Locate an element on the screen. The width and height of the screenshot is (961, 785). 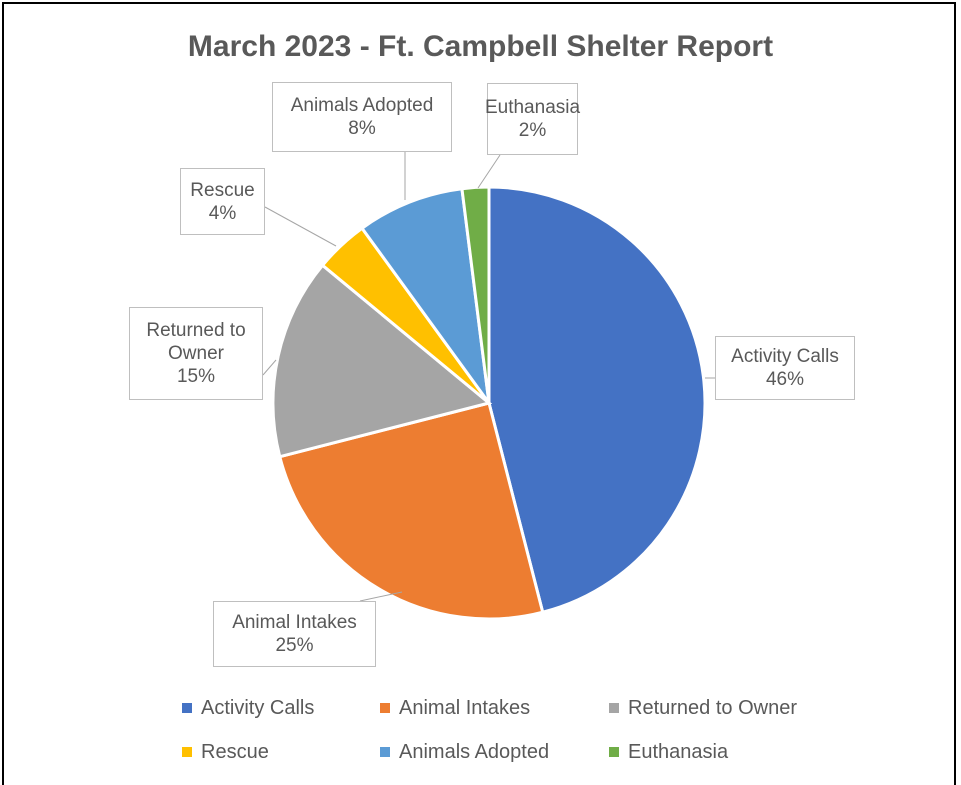
legend-label: Activity Calls is located at coordinates (258, 707).